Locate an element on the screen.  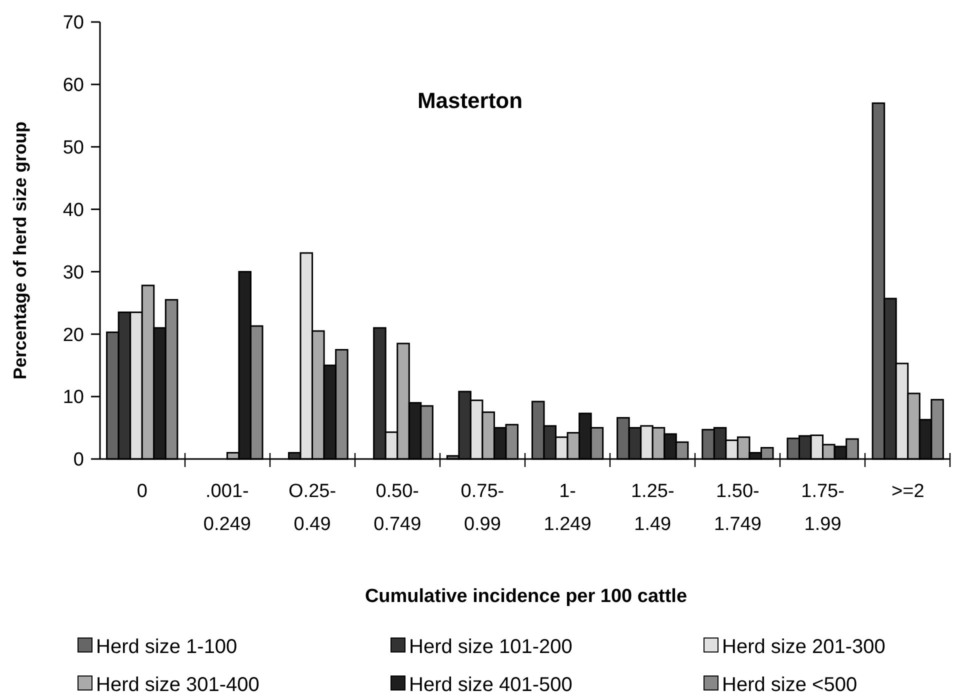
y-tick-label: 30 is located at coordinates (73, 273).